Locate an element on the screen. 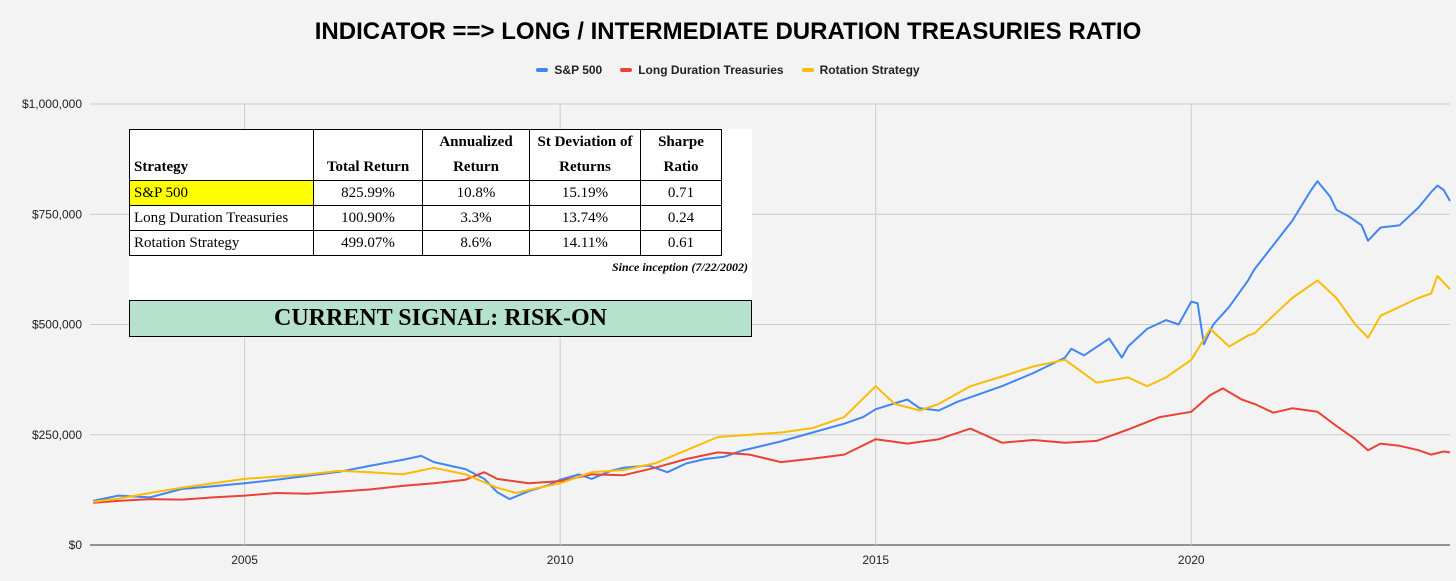  legend-swatch-long-duration is located at coordinates (626, 70).